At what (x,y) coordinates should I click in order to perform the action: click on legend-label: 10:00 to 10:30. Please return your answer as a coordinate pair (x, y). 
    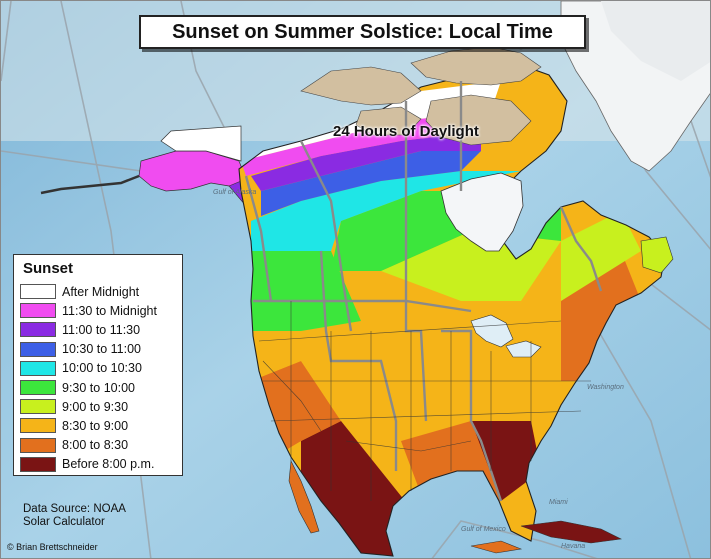
    Looking at the image, I should click on (102, 368).